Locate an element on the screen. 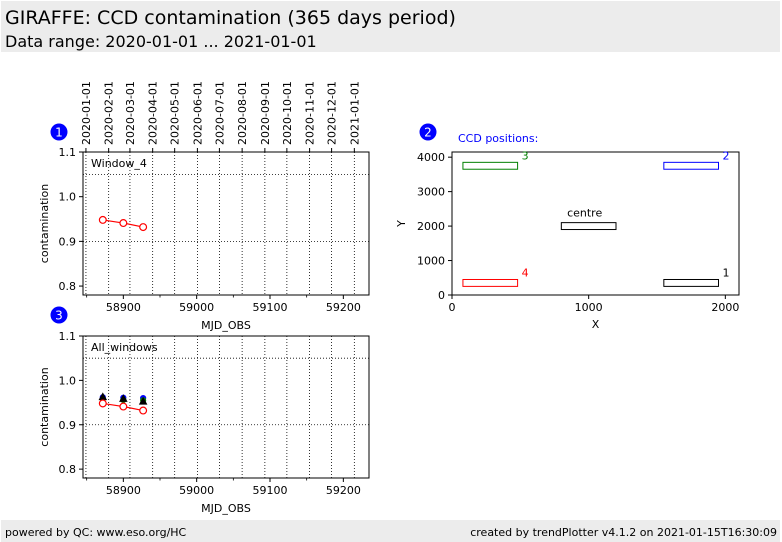 Image resolution: width=782 pixels, height=542 pixels. top-date-label: 2021-01-01 is located at coordinates (354, 113).